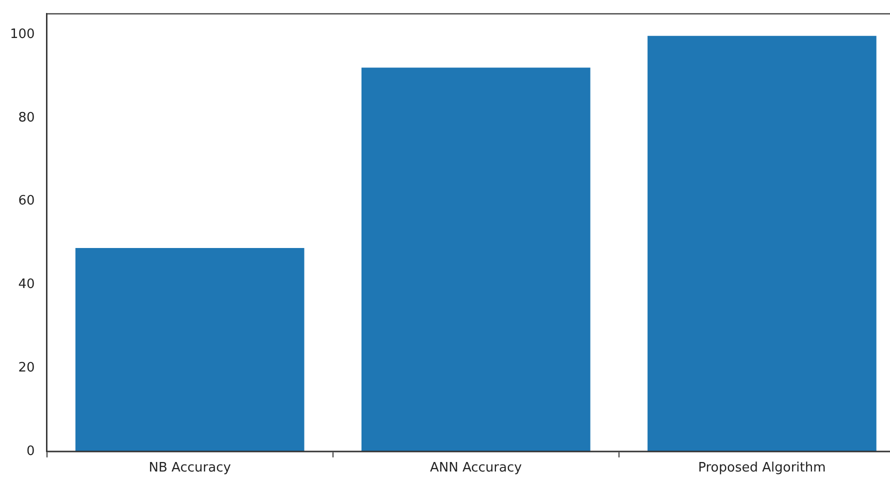 The image size is (890, 483). Describe the element at coordinates (26, 201) in the screenshot. I see `y-tick-label: 60` at that location.